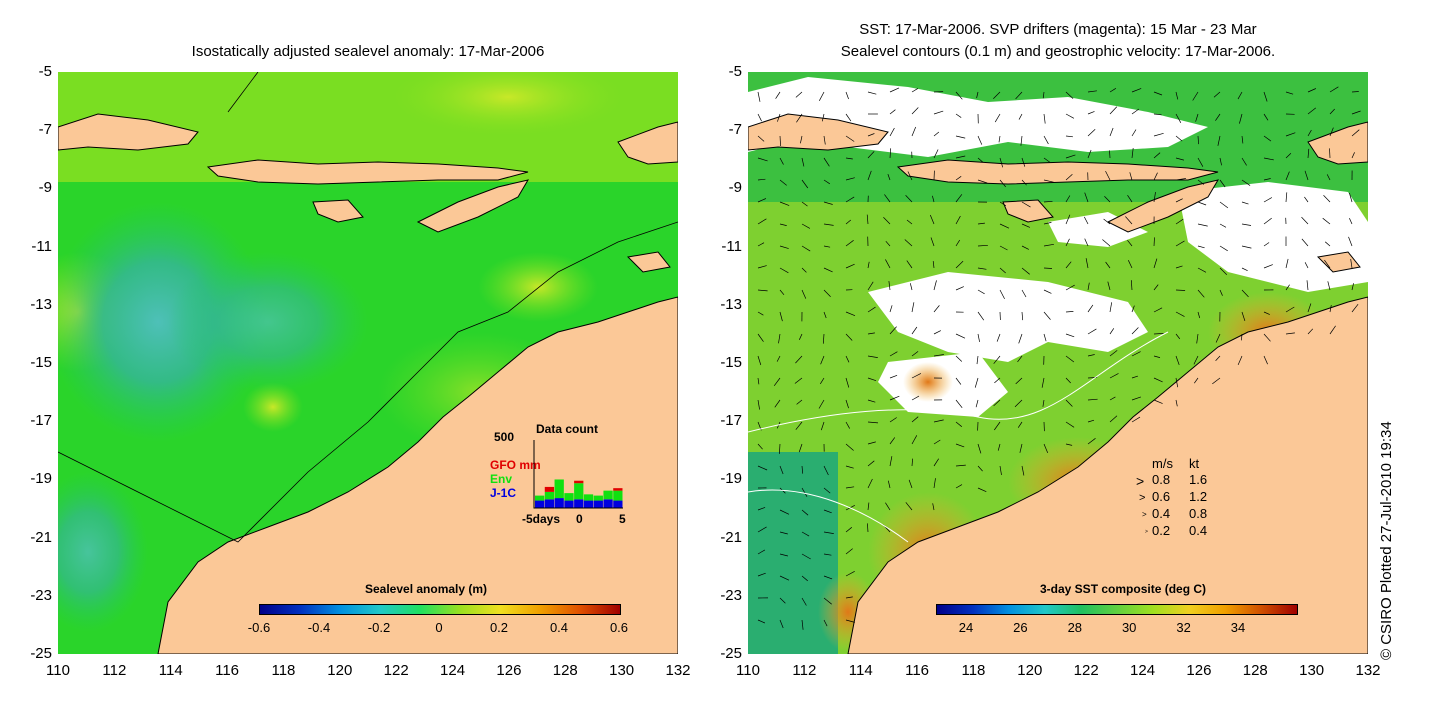 This screenshot has width=1440, height=720. I want to click on right-y-tick-label: -13, so click(731, 304).